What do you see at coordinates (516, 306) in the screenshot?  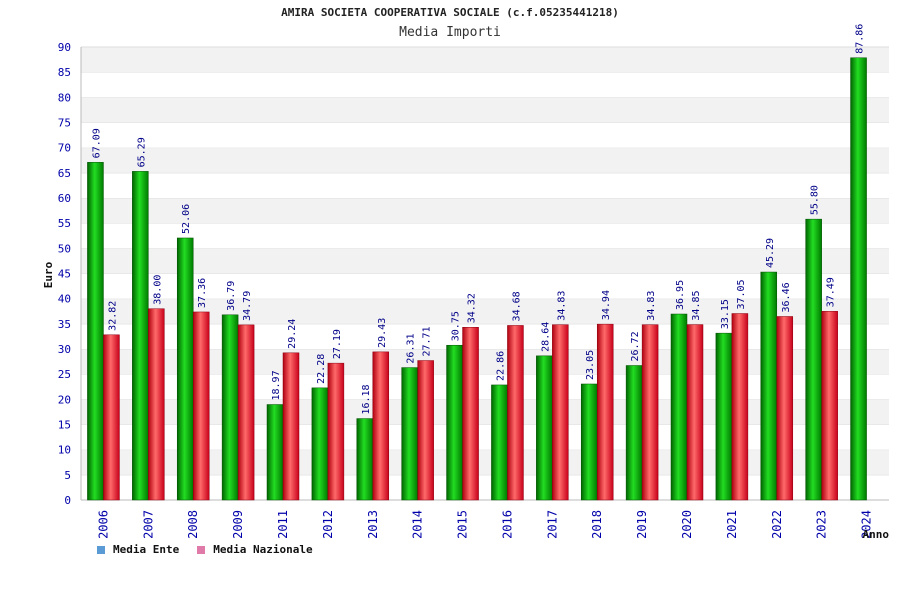 I see `data-label: 34.68` at bounding box center [516, 306].